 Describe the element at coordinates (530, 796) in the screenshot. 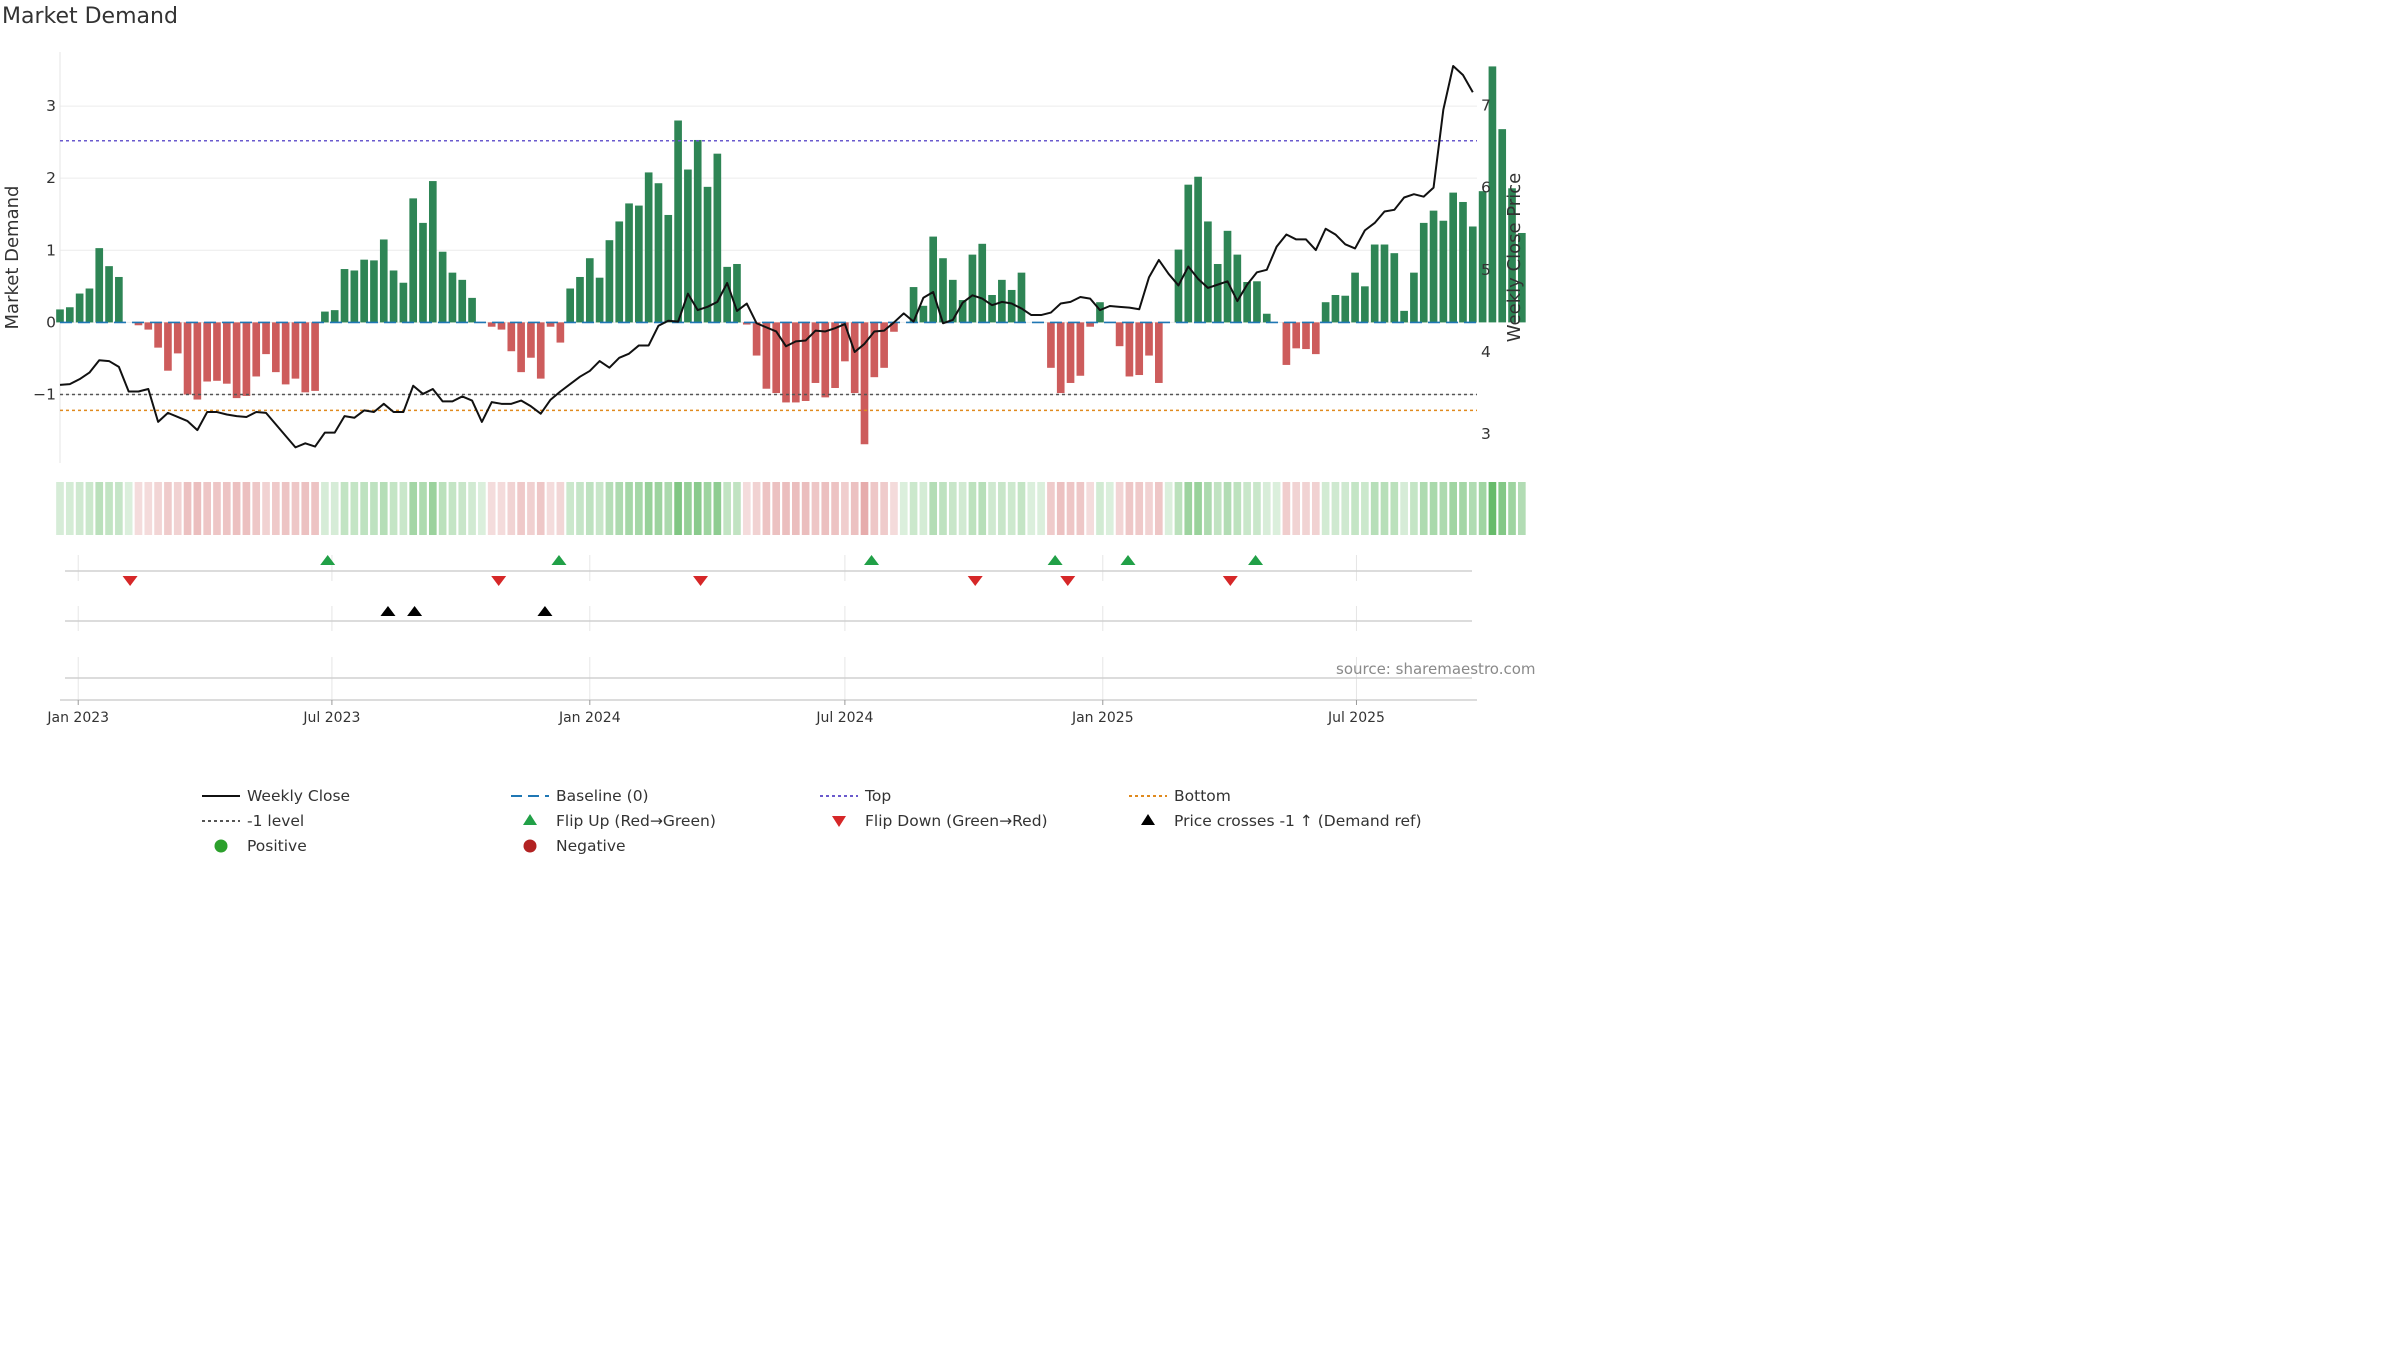

I see `dash-line-icon` at that location.